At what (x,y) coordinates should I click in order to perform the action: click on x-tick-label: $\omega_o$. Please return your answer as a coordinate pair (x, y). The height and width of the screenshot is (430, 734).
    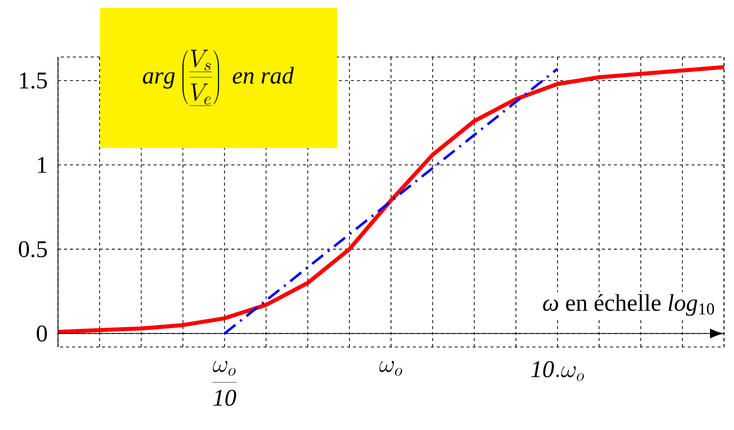
    Looking at the image, I should click on (390, 368).